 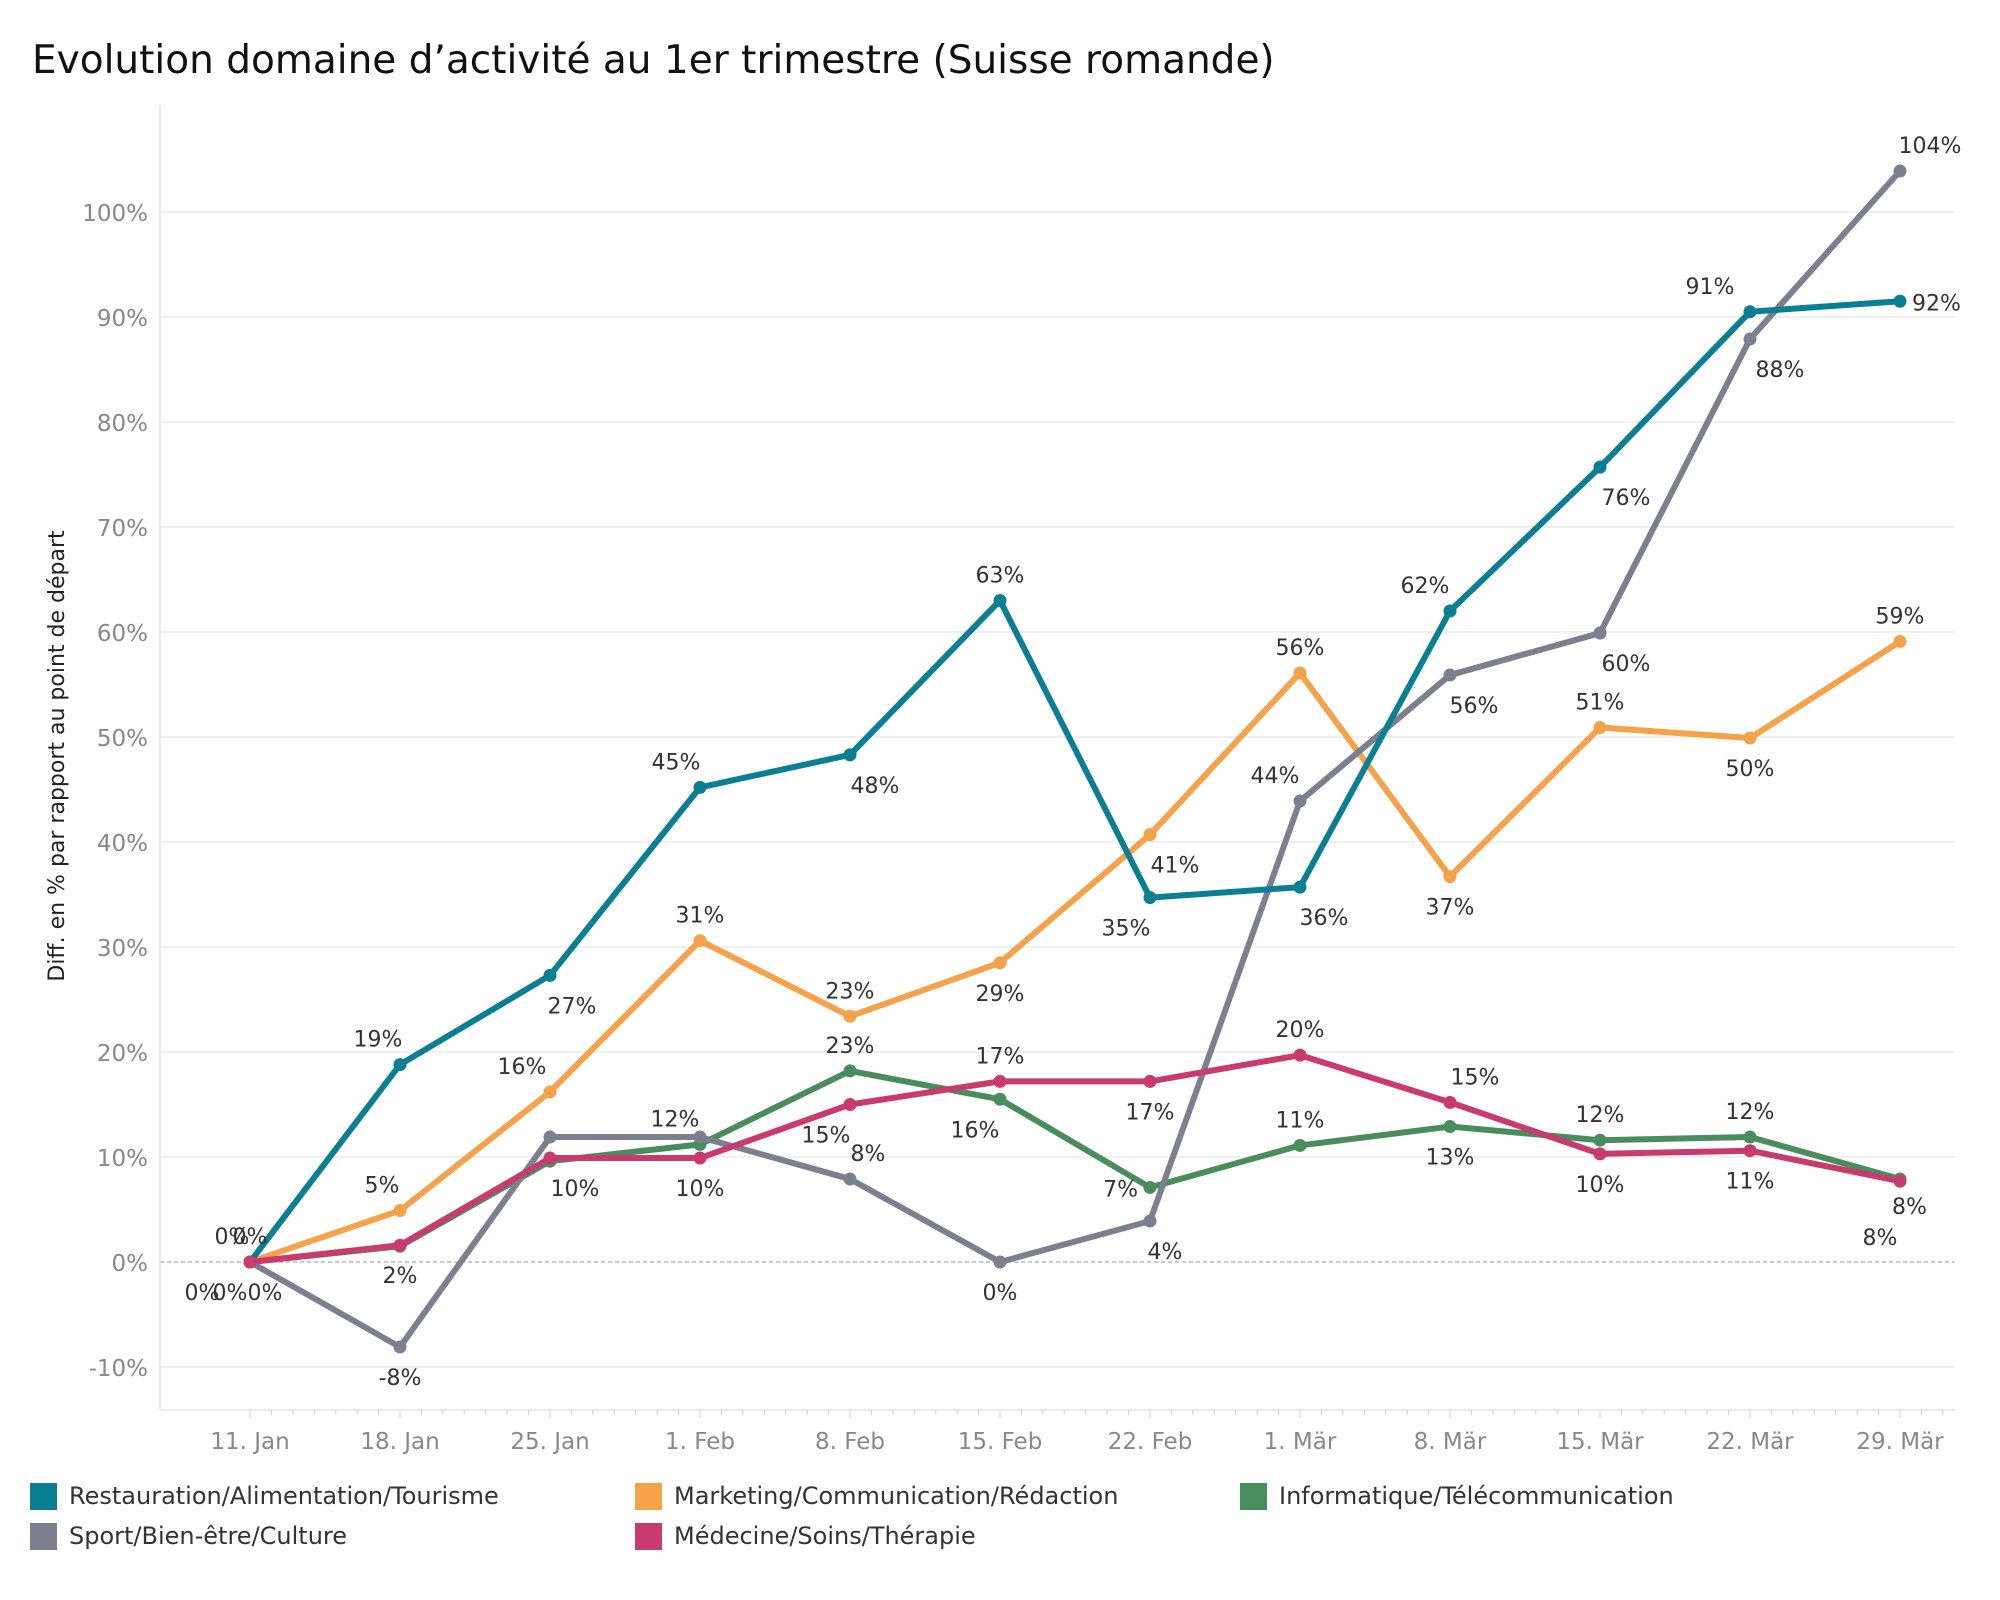 I want to click on x-tick-label: 22. Mär, so click(x=1750, y=1442).